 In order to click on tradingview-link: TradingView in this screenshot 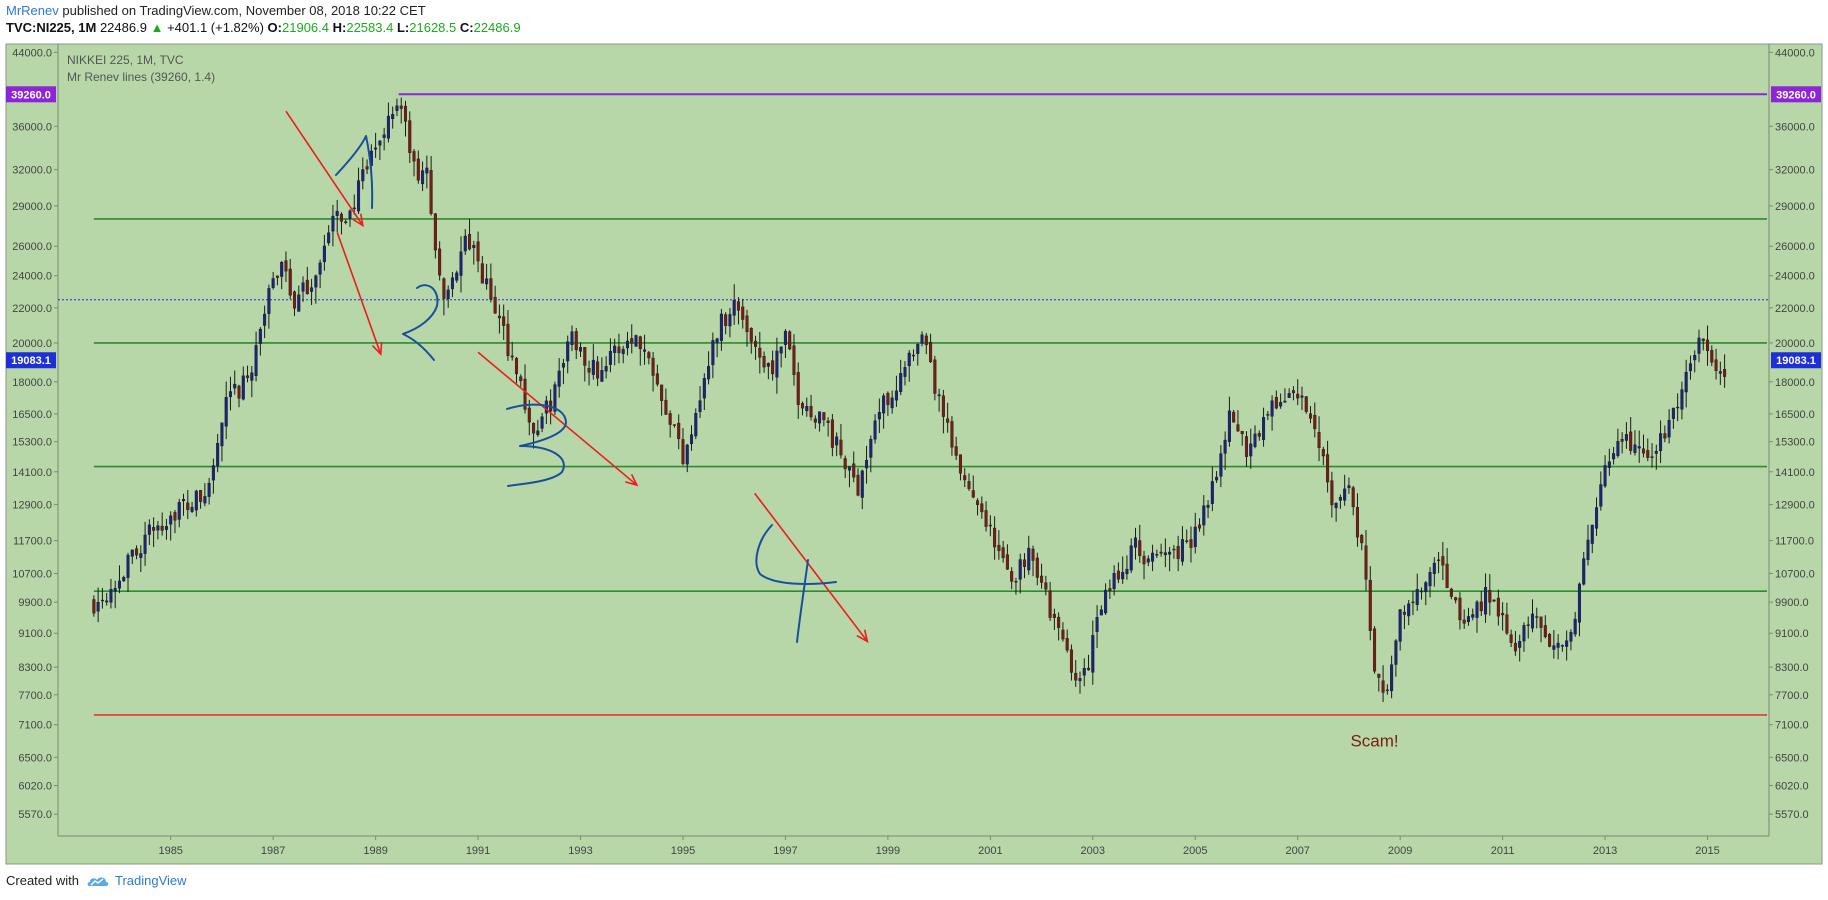, I will do `click(150, 880)`.